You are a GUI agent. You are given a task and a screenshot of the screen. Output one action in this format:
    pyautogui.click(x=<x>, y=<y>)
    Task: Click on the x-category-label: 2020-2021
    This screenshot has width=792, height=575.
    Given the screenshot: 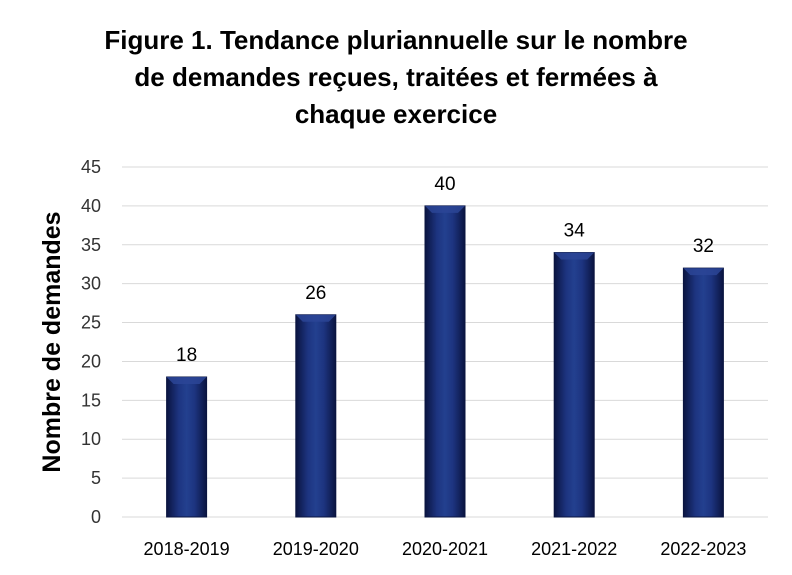 What is the action you would take?
    pyautogui.click(x=445, y=549)
    